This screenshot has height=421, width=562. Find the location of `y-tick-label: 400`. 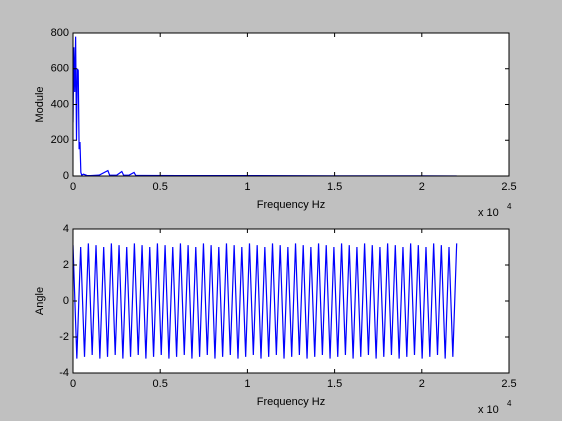

y-tick-label: 400 is located at coordinates (60, 104).